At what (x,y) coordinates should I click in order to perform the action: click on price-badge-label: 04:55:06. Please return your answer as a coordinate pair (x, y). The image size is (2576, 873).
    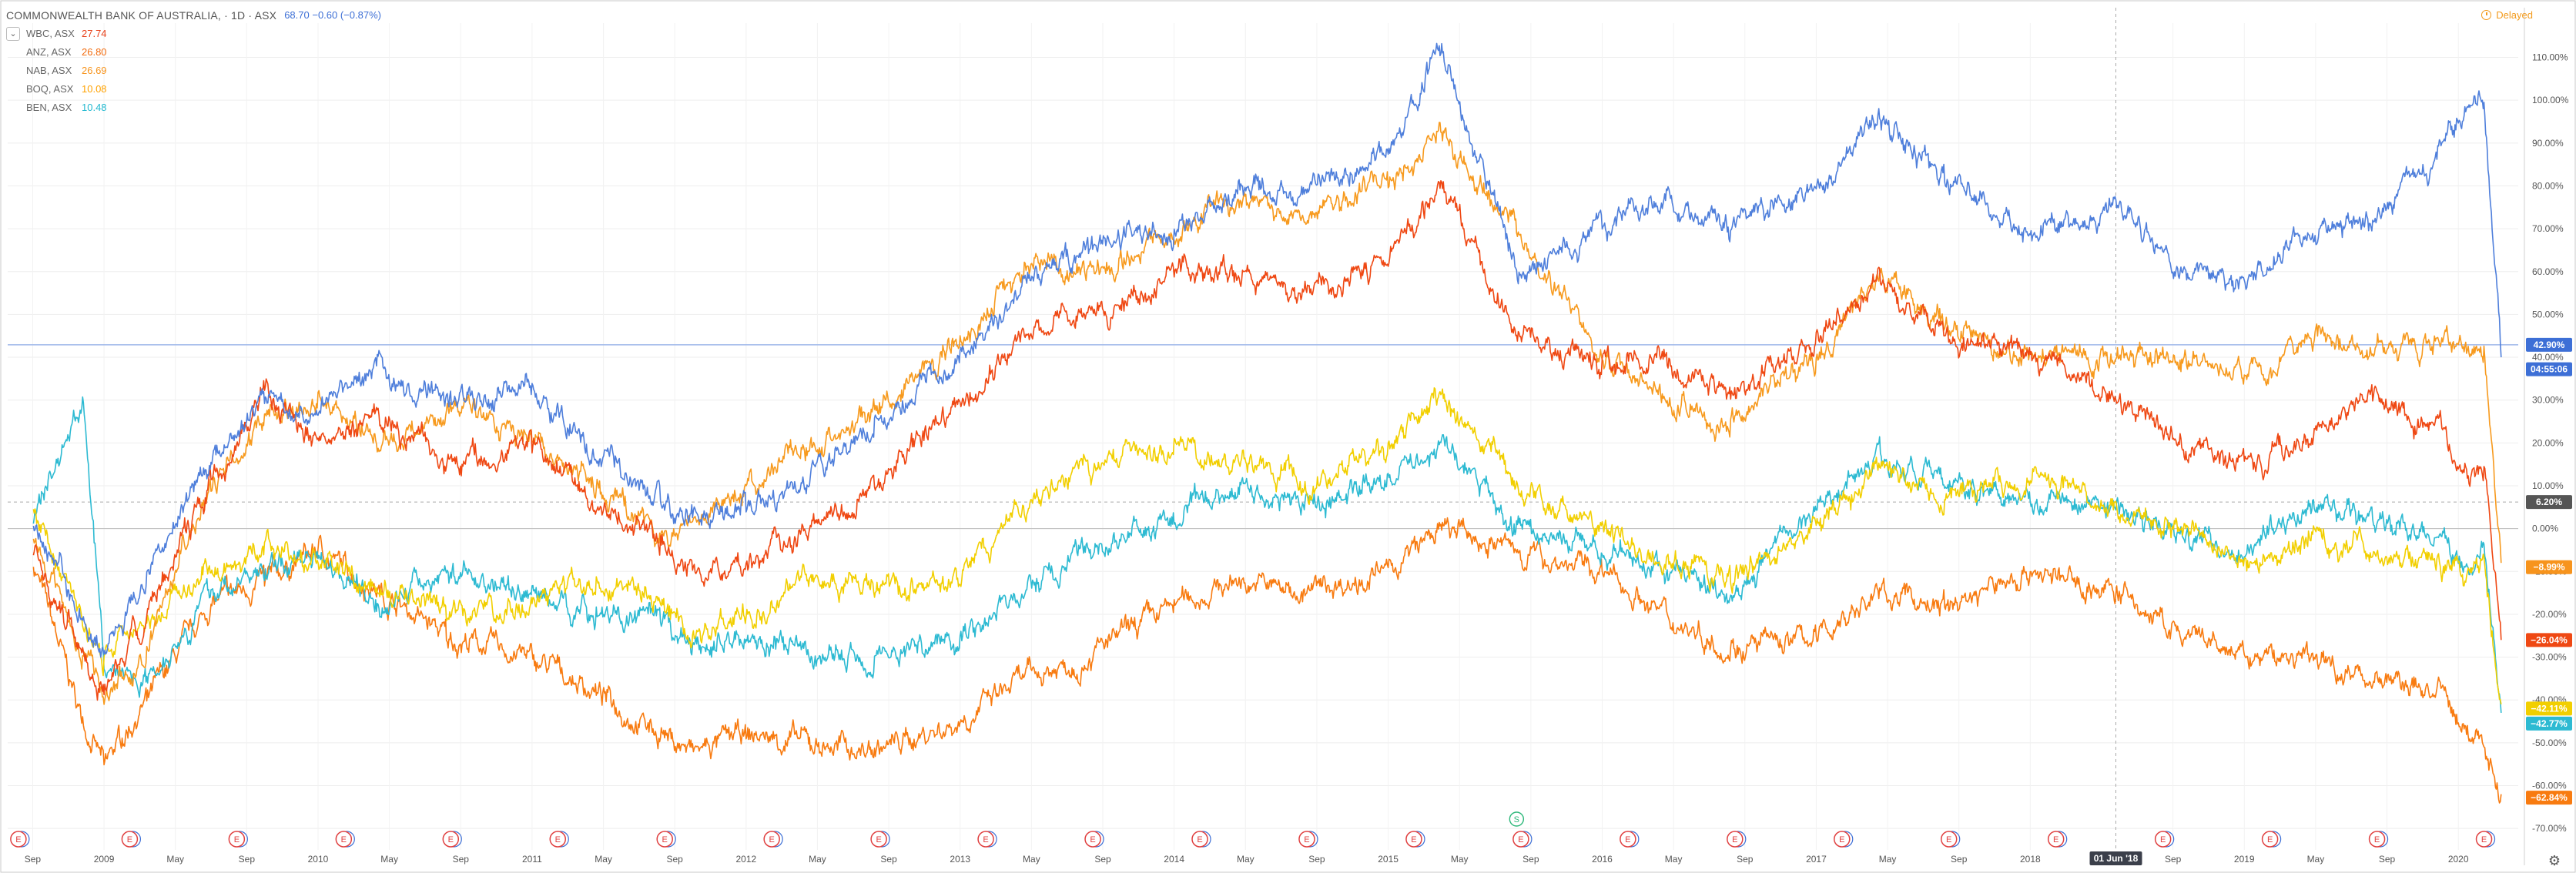
    Looking at the image, I should click on (2549, 369).